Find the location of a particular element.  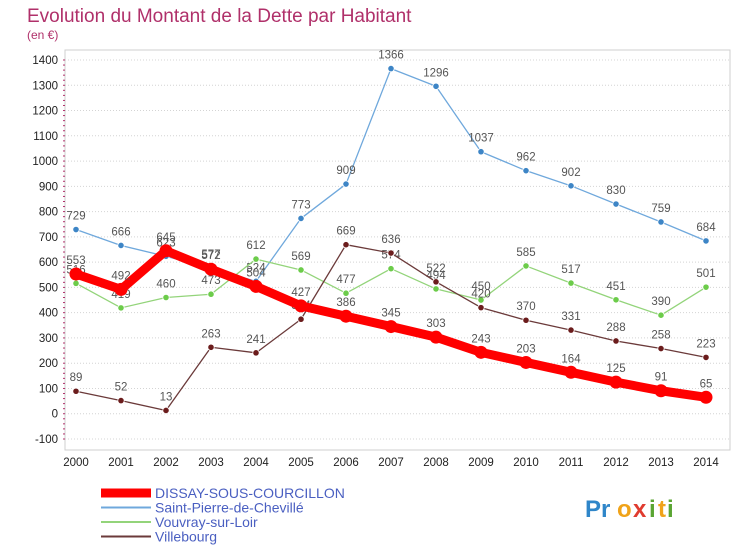

data-label: 612 is located at coordinates (255, 246).